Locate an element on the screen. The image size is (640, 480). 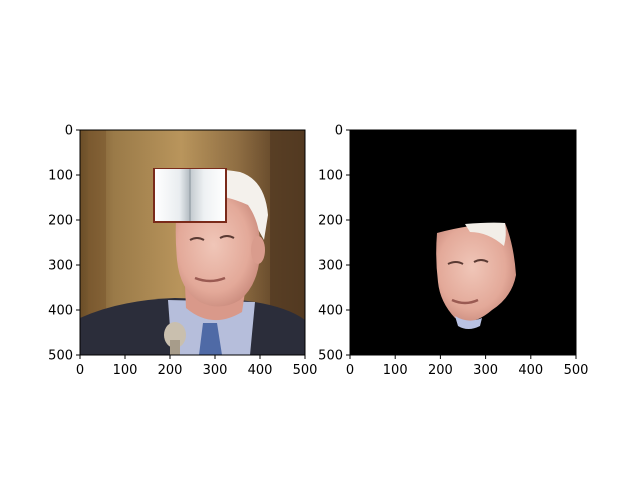
left-panel-x-tick-label: 100 is located at coordinates (125, 370).